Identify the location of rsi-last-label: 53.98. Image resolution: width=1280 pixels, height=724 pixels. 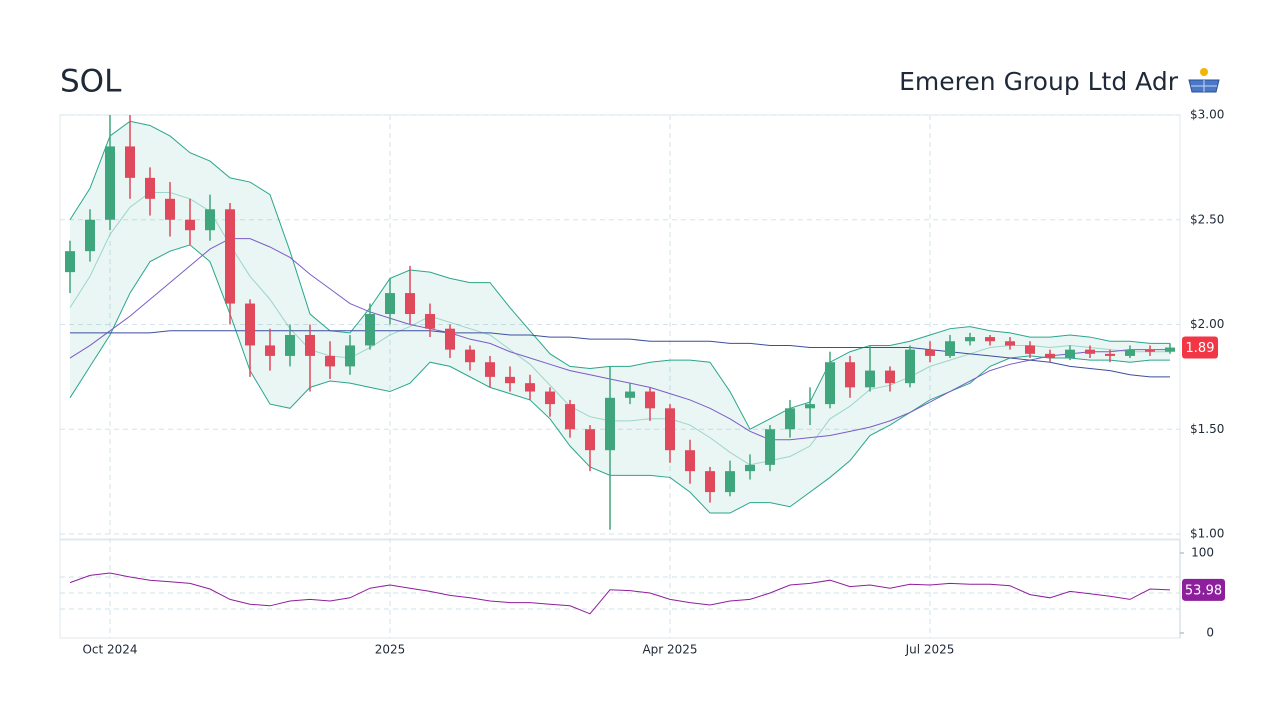
(1203, 590).